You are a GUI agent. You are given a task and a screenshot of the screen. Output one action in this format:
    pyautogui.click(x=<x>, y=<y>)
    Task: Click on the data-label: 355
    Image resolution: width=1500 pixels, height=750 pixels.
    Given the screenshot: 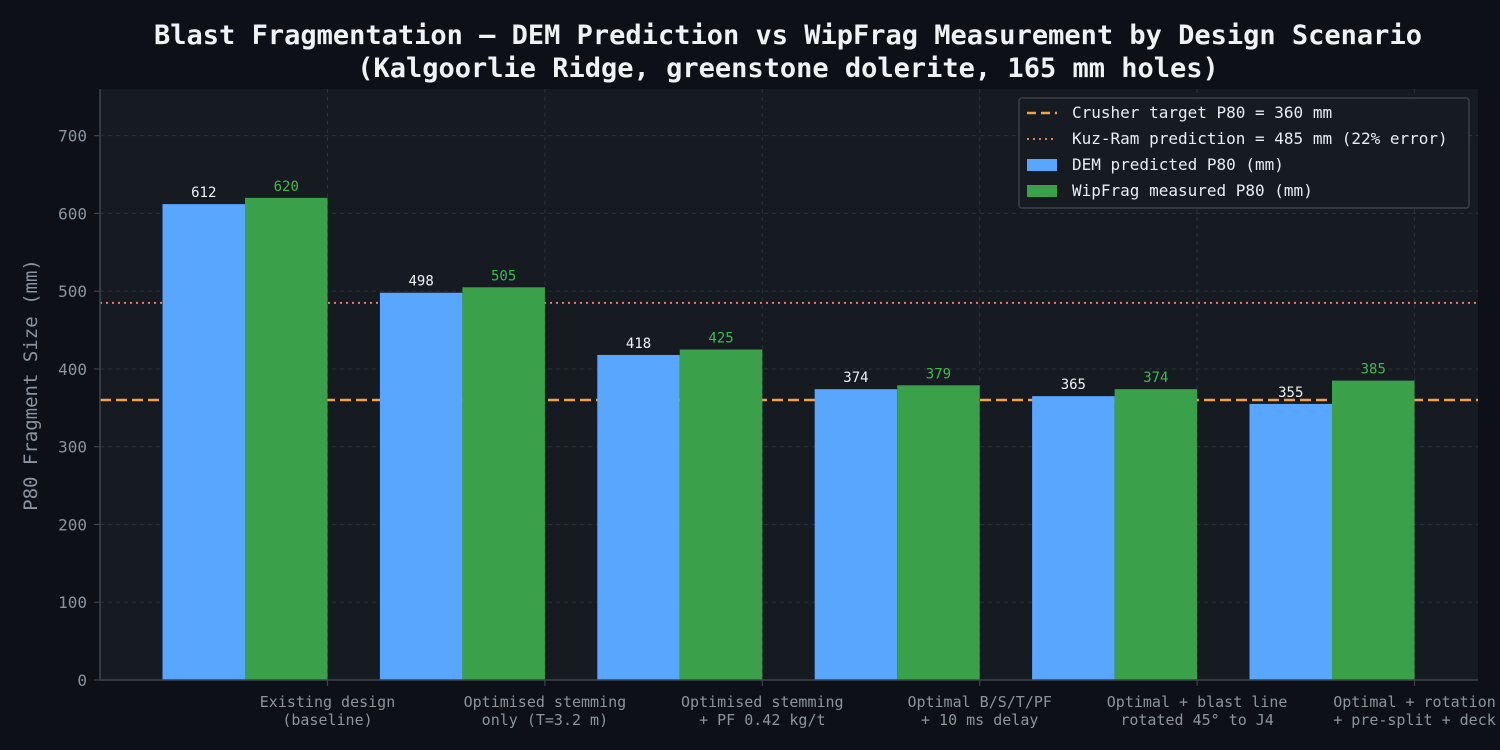 What is the action you would take?
    pyautogui.click(x=1290, y=393)
    